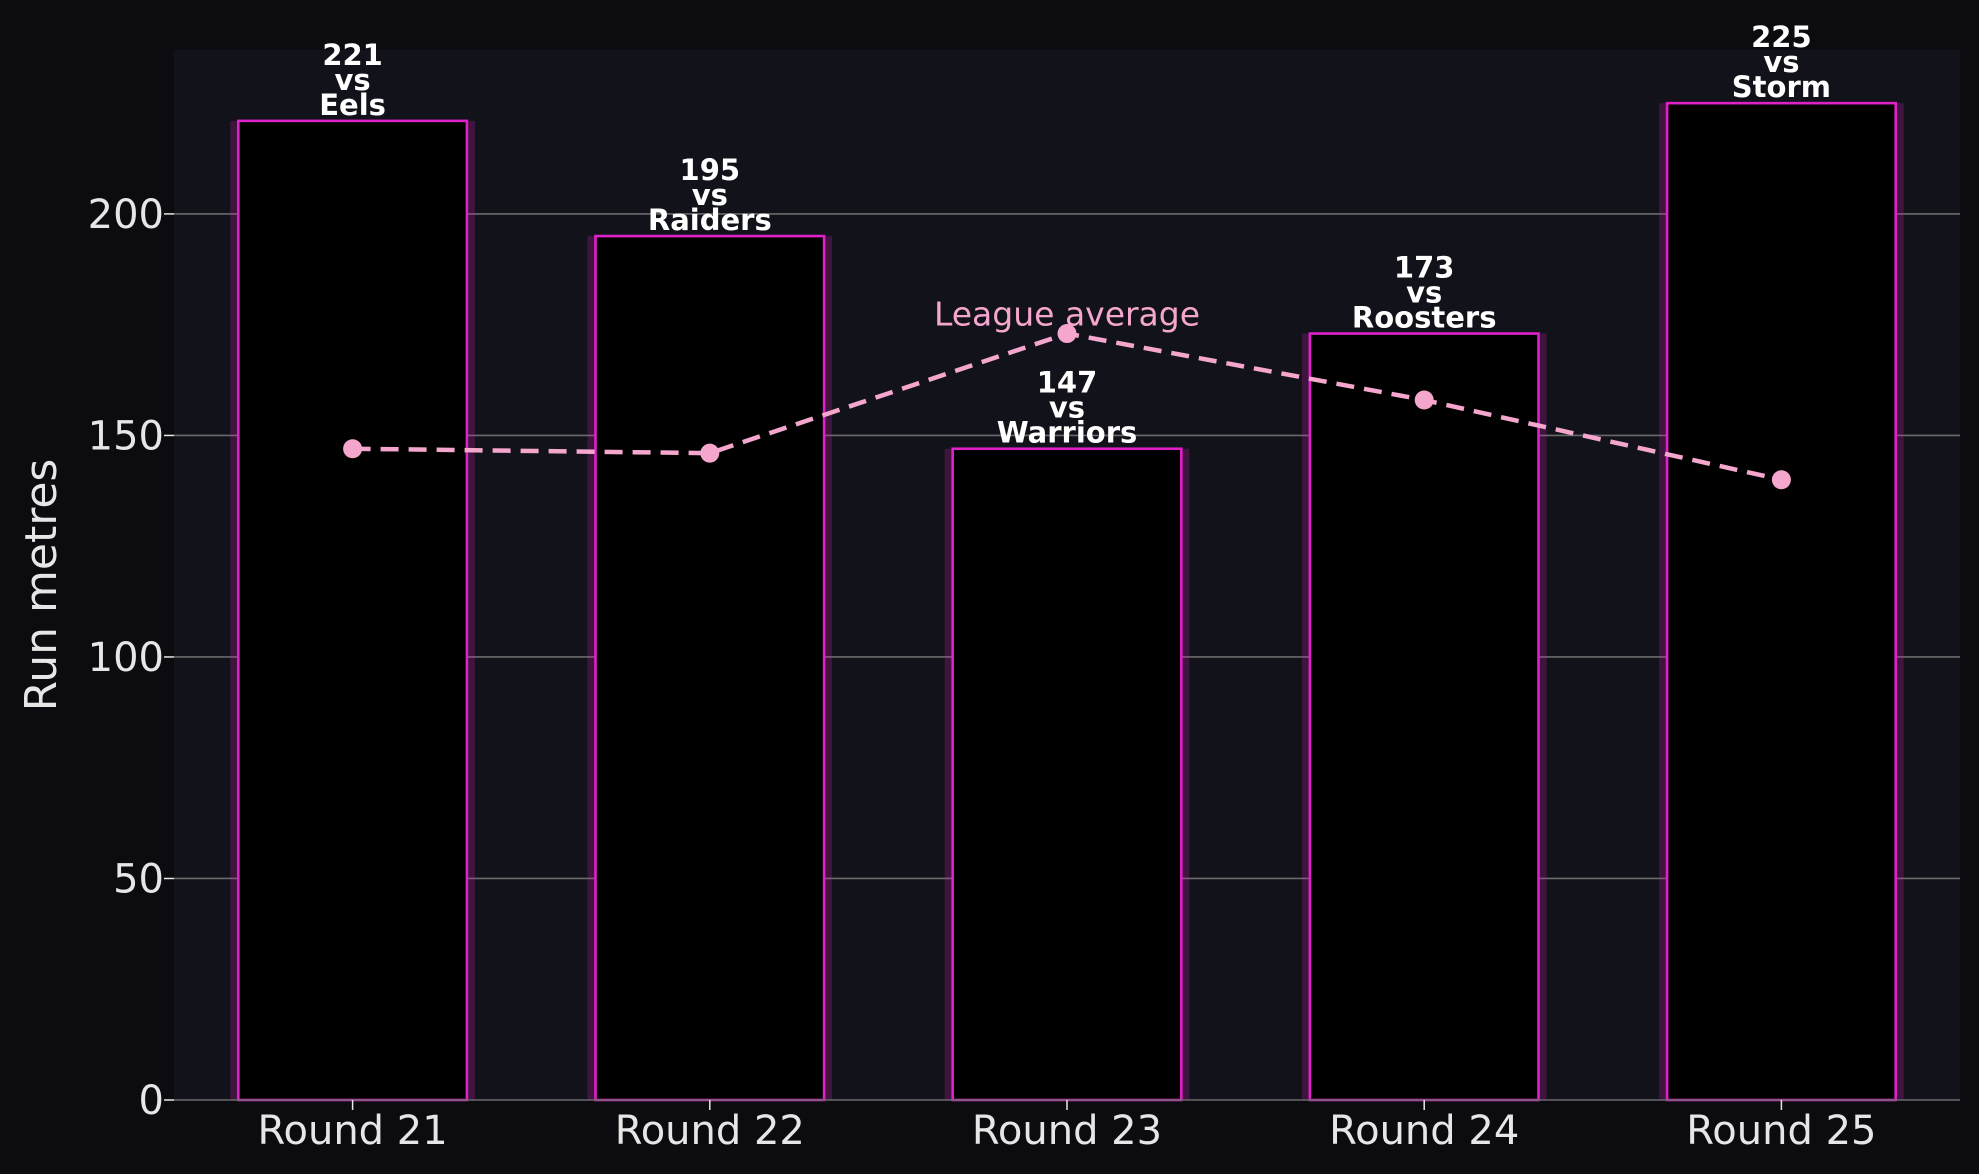 The image size is (1979, 1174). What do you see at coordinates (1781, 37) in the screenshot?
I see `bar-value-label: 225` at bounding box center [1781, 37].